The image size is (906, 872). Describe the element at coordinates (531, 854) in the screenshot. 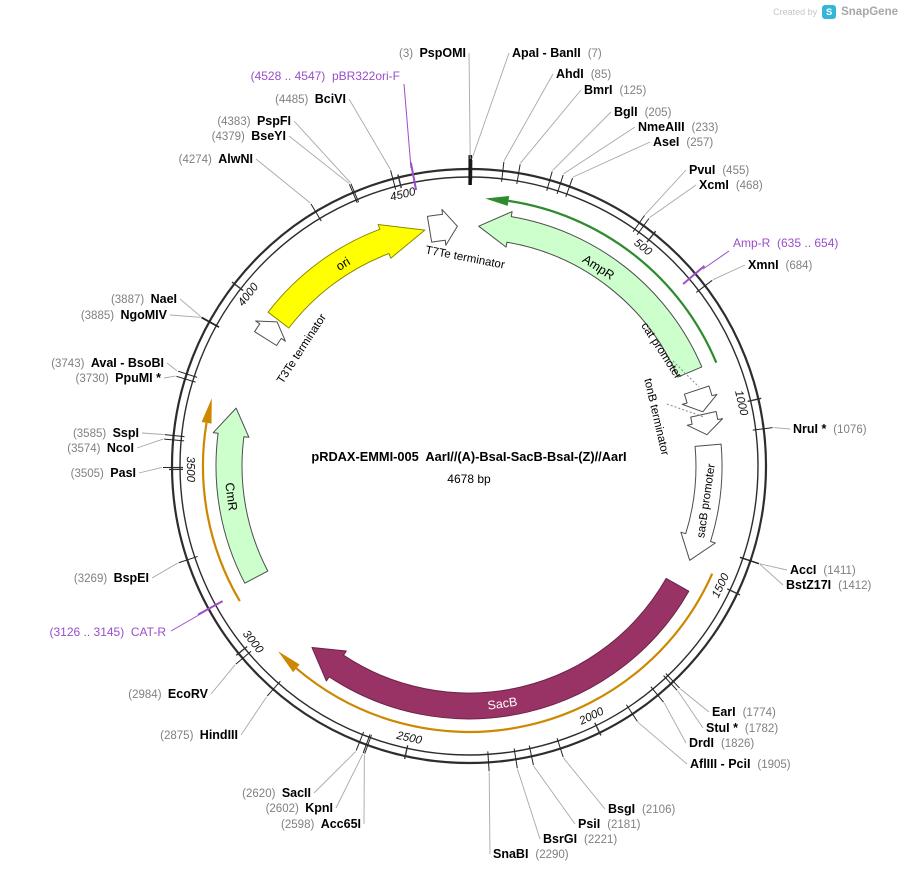

I see `site-label: SnaBI (2290)` at that location.